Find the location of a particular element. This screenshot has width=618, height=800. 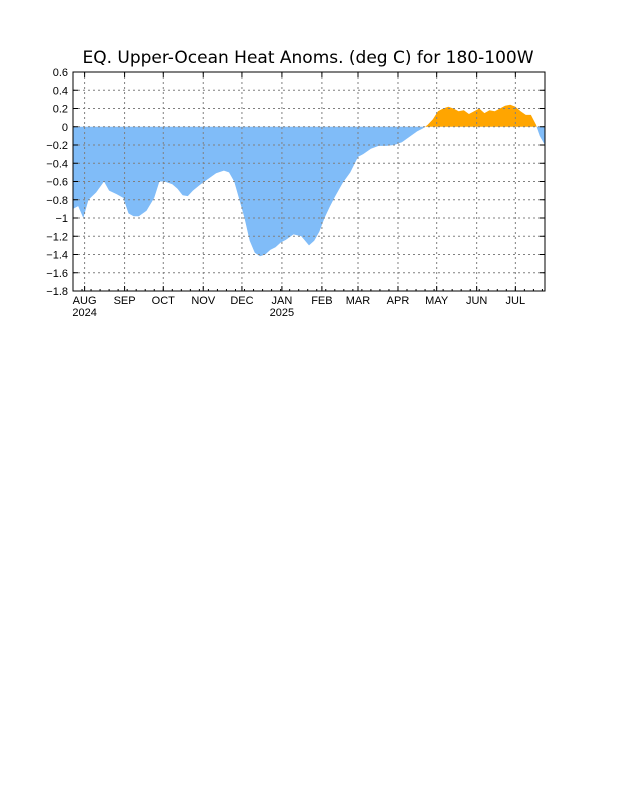

y-tick-label: 0.2 is located at coordinates (60, 110).